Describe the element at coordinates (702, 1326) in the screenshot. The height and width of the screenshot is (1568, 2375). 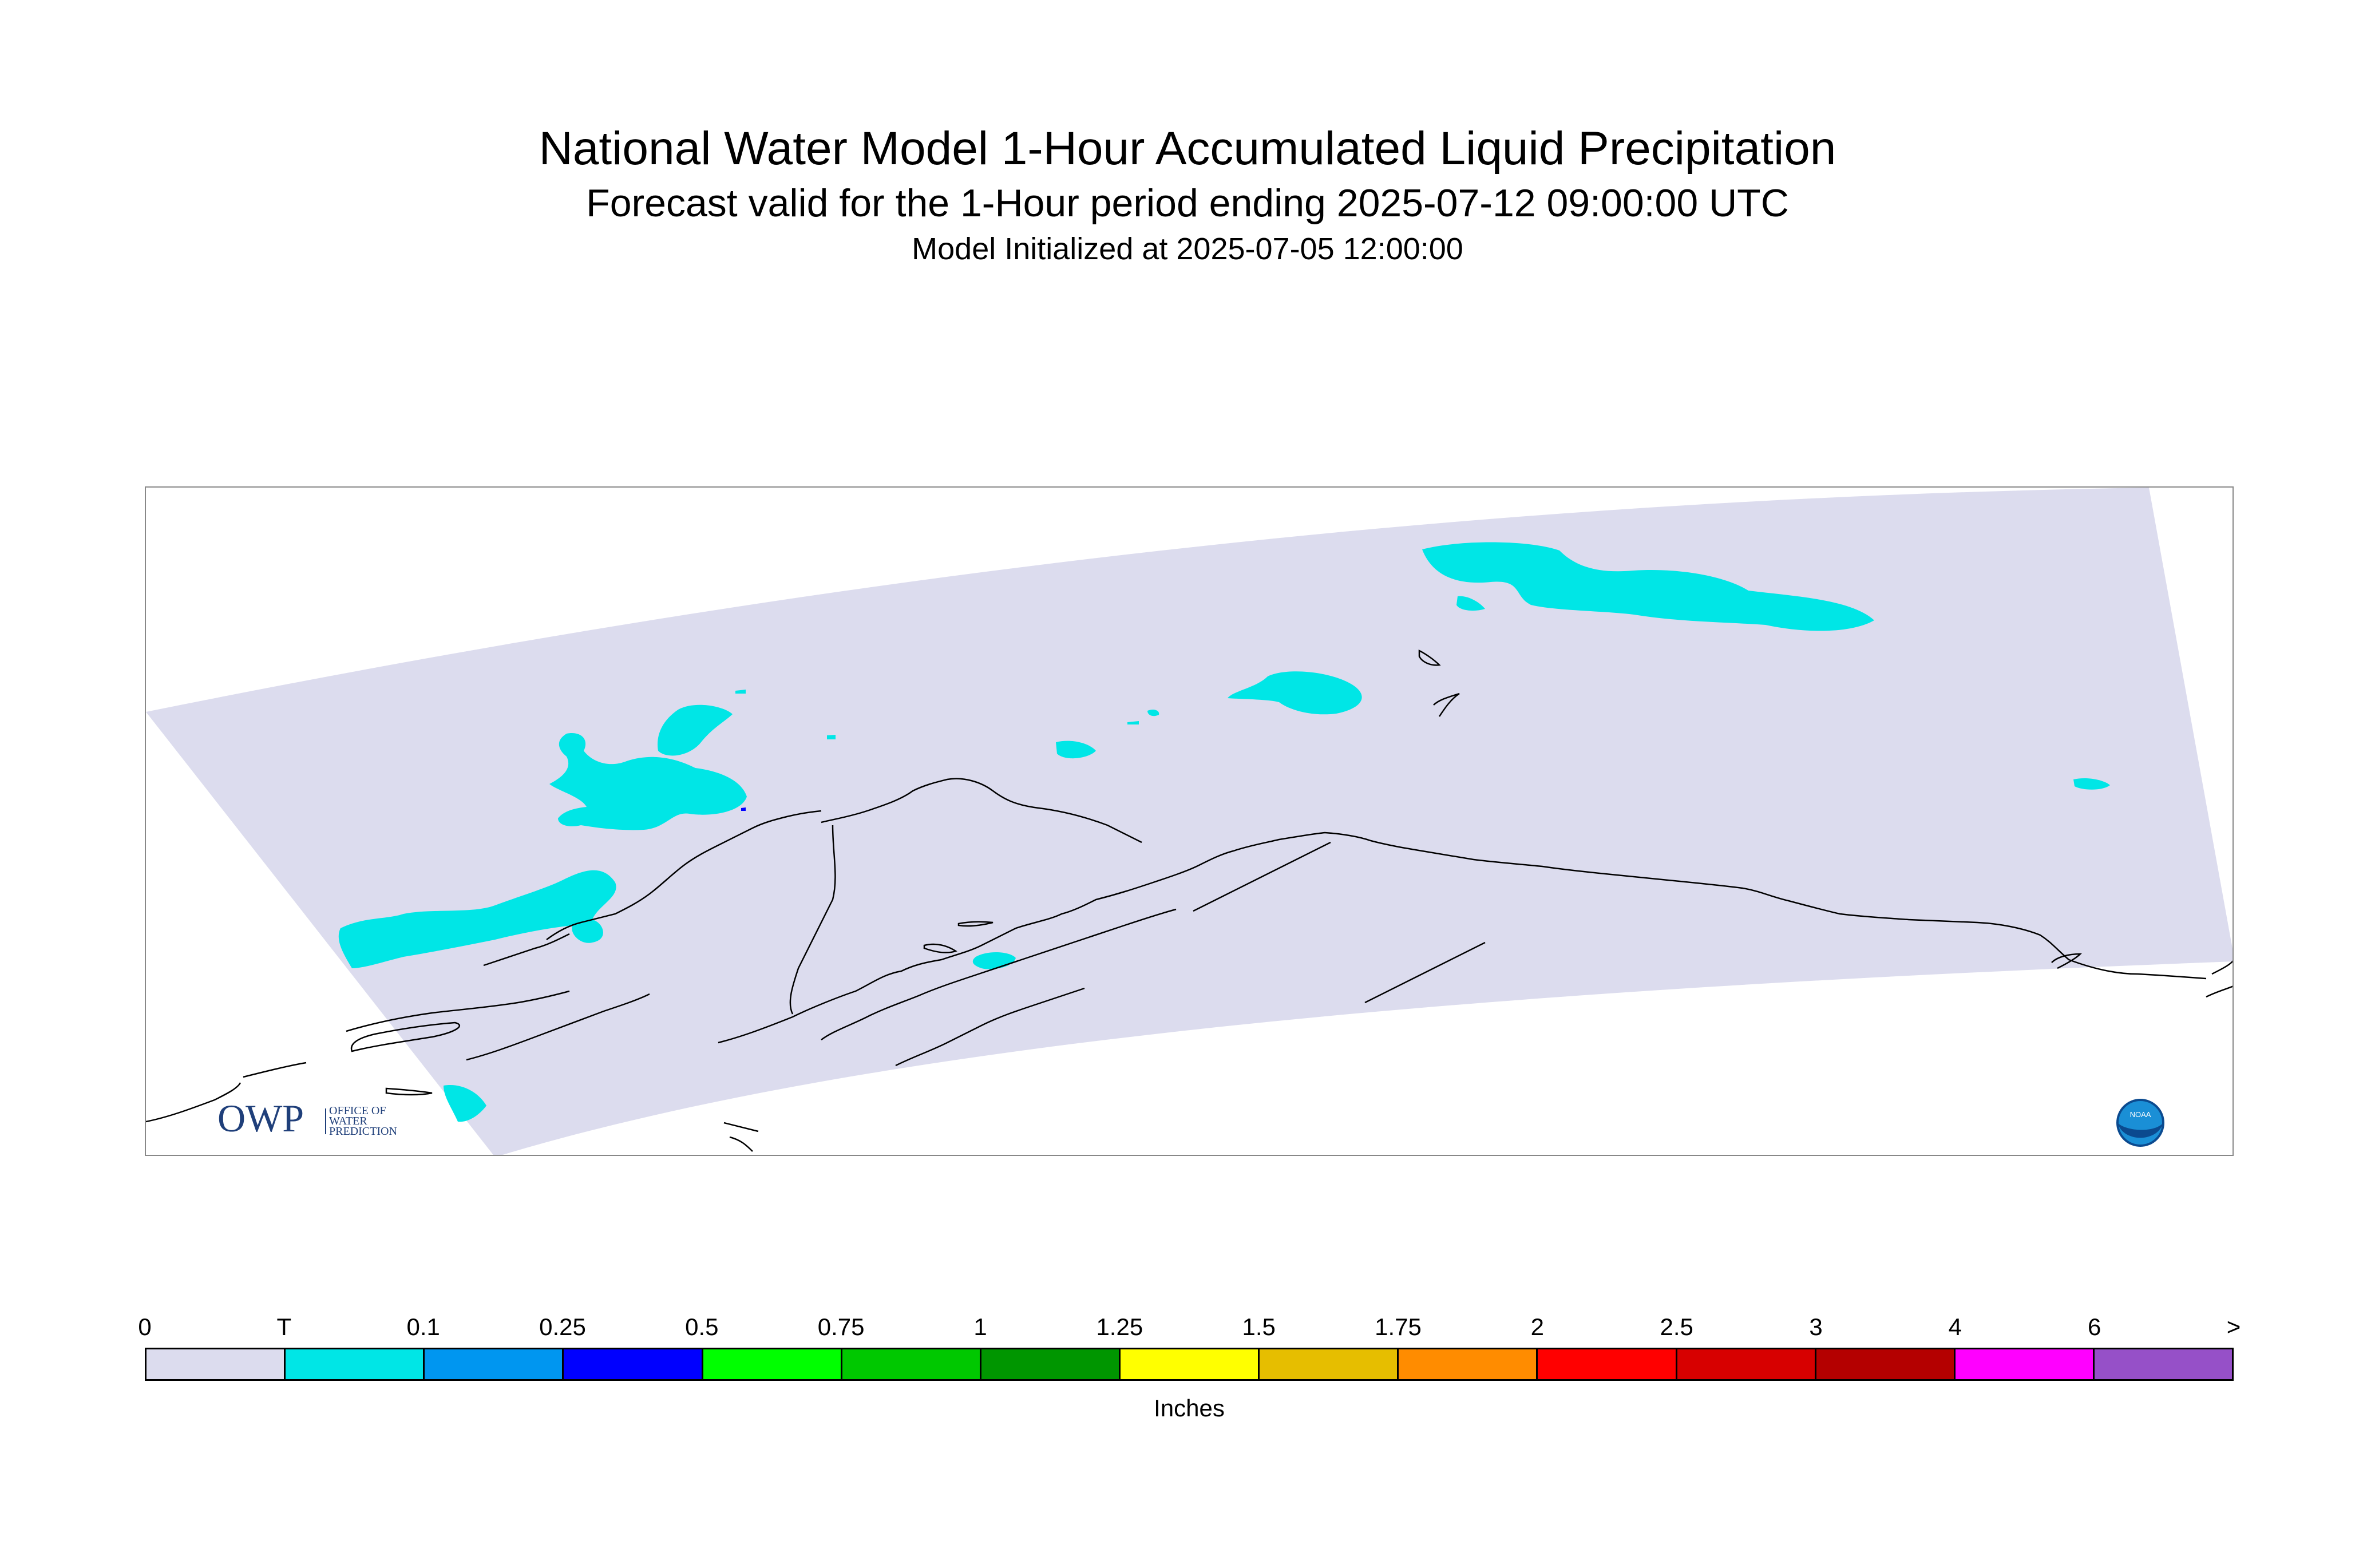
I see `legend-tick-label: 0.5` at that location.